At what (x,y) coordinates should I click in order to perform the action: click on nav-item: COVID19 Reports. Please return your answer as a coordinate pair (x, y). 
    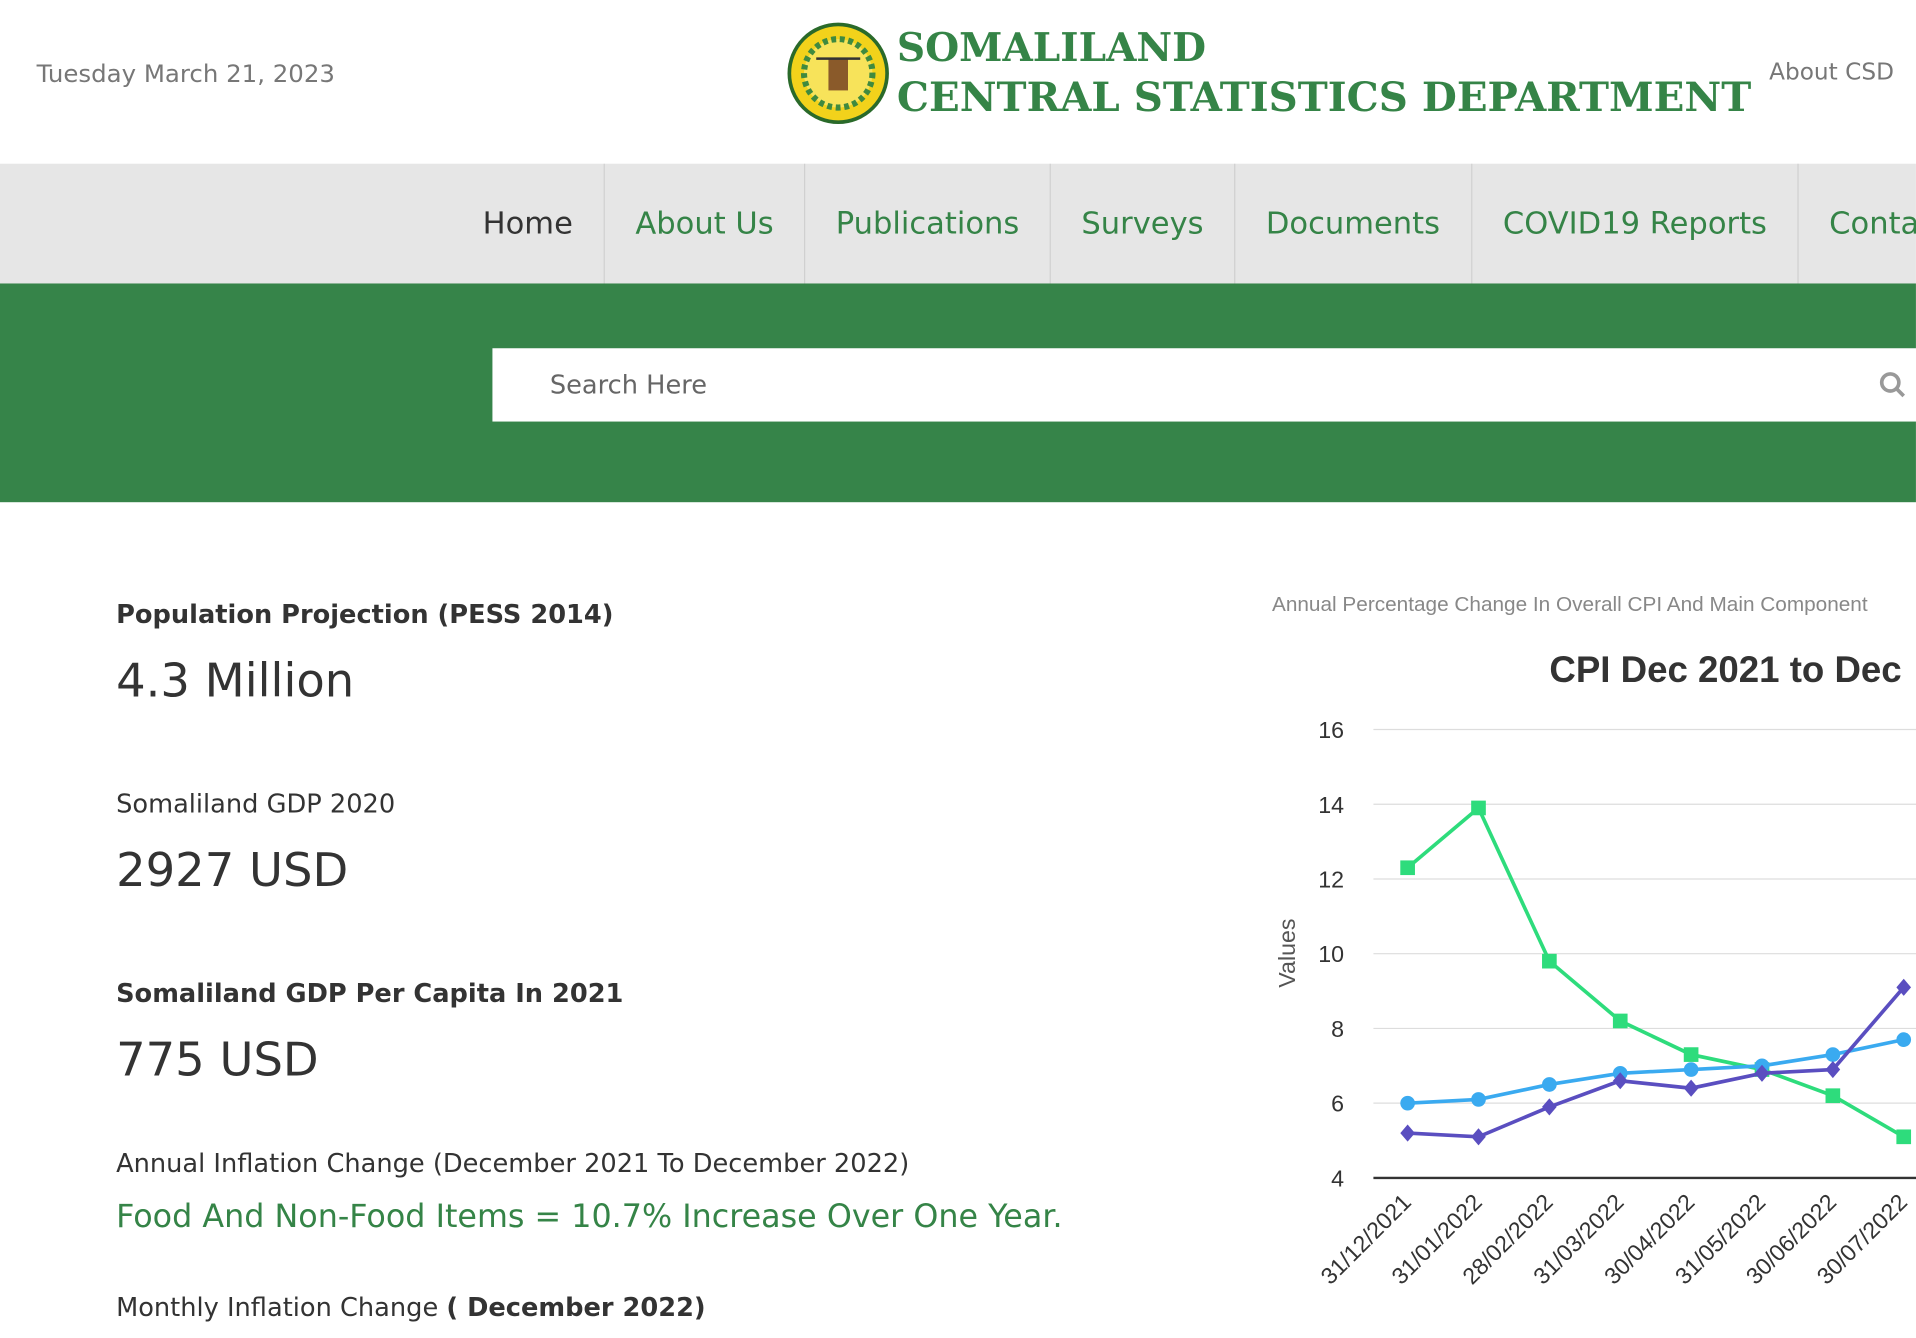
    Looking at the image, I should click on (1634, 223).